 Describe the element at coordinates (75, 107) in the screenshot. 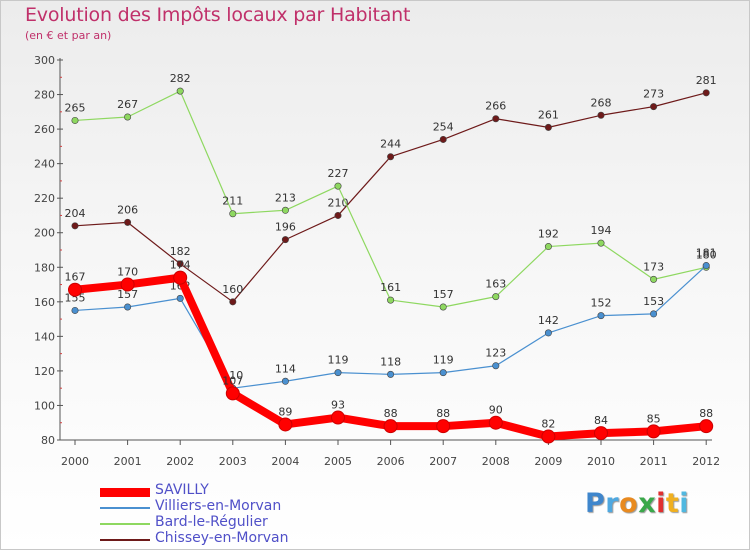

I see `data-label-series-3: 265` at that location.